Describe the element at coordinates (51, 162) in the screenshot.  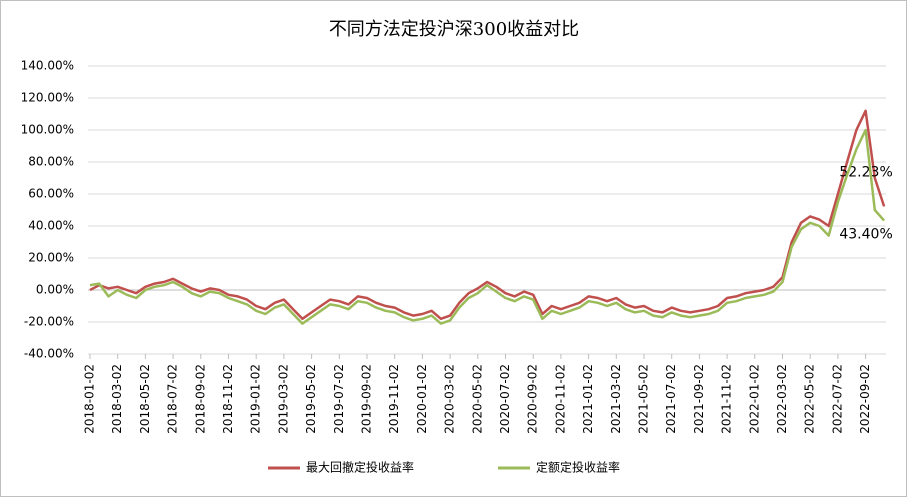
I see `y-tick-label: 80.00%` at that location.